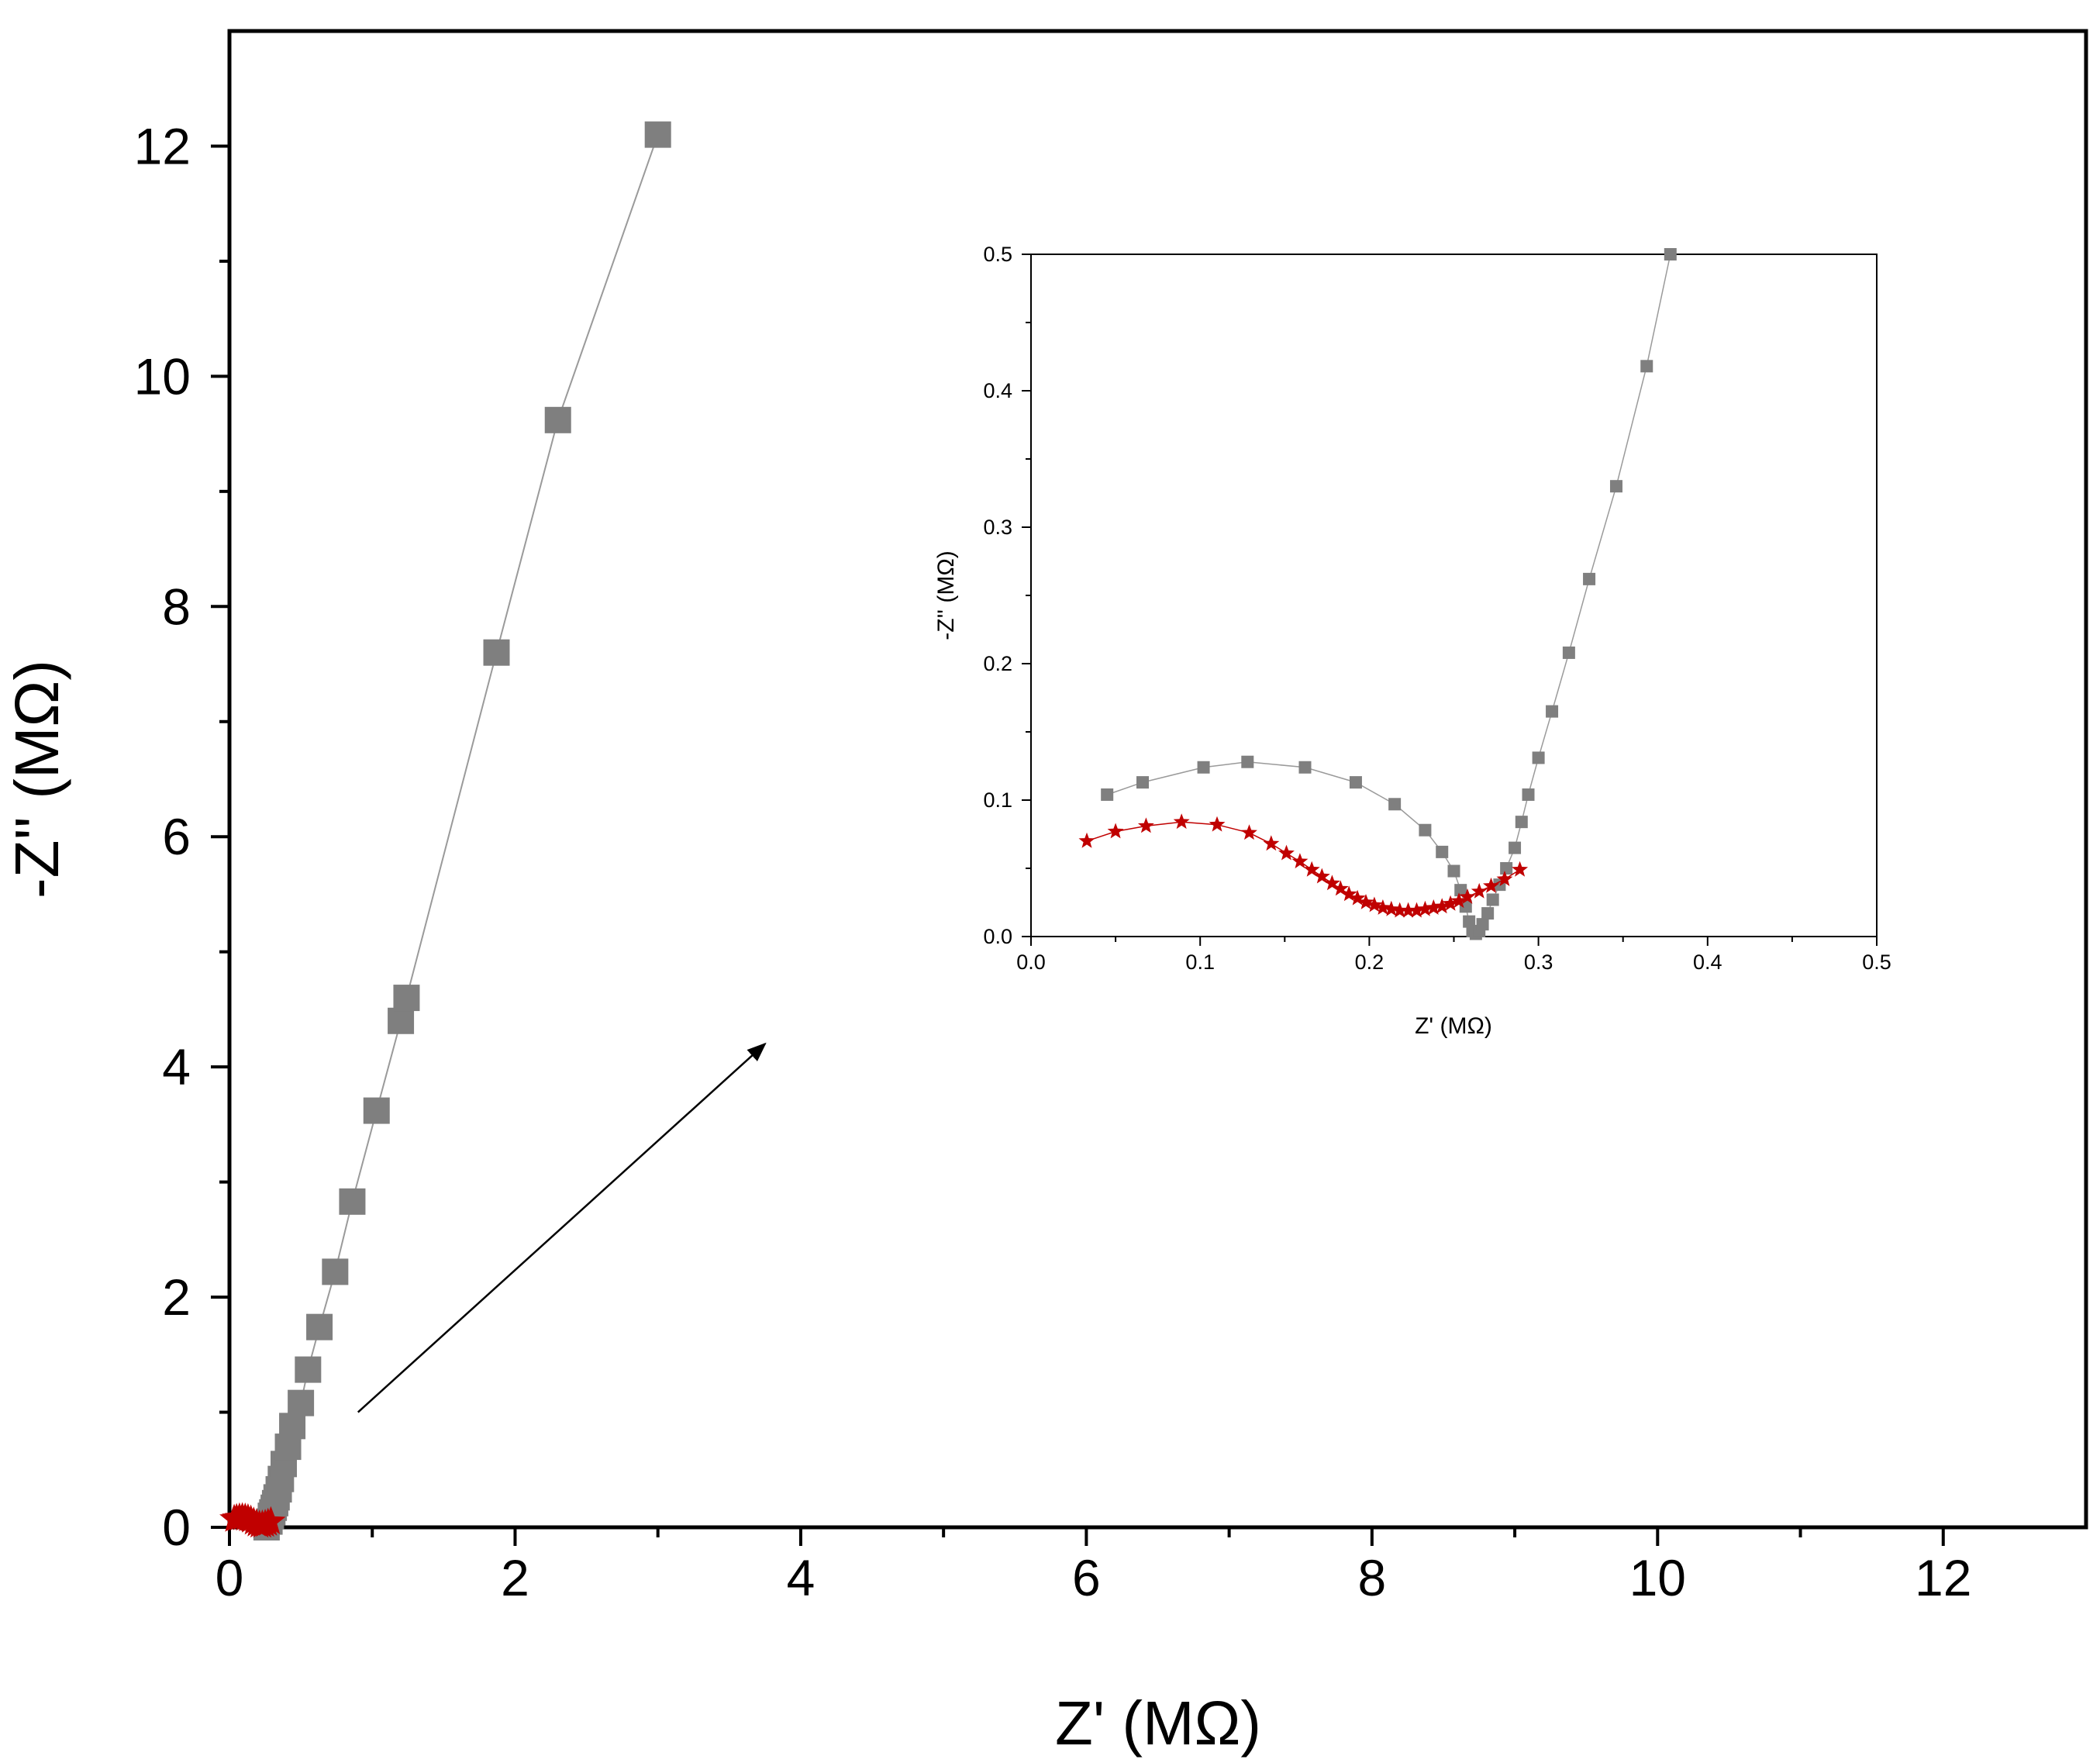  I want to click on main-x-tick-label: 0, so click(230, 1577).